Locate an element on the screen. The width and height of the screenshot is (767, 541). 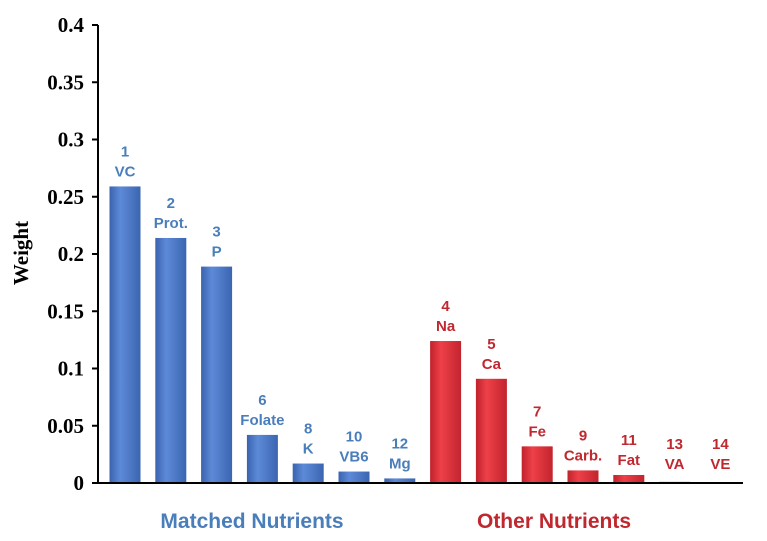
bar-prot is located at coordinates (171, 360).